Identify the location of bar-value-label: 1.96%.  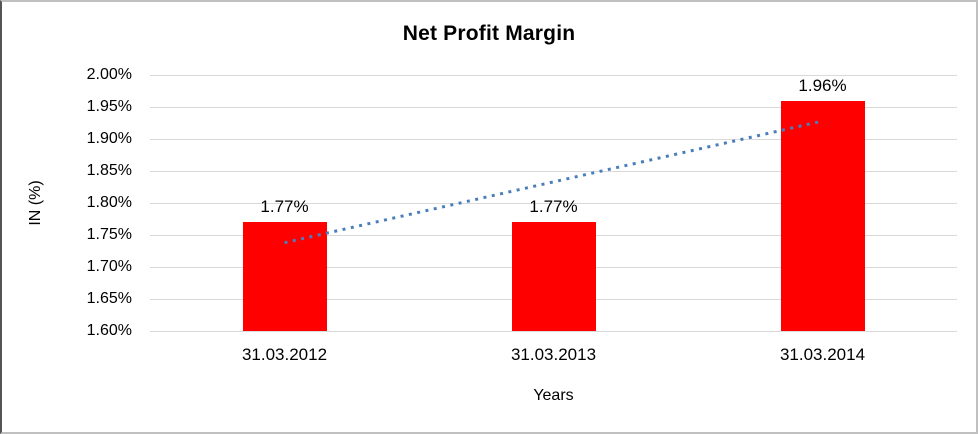
(822, 85).